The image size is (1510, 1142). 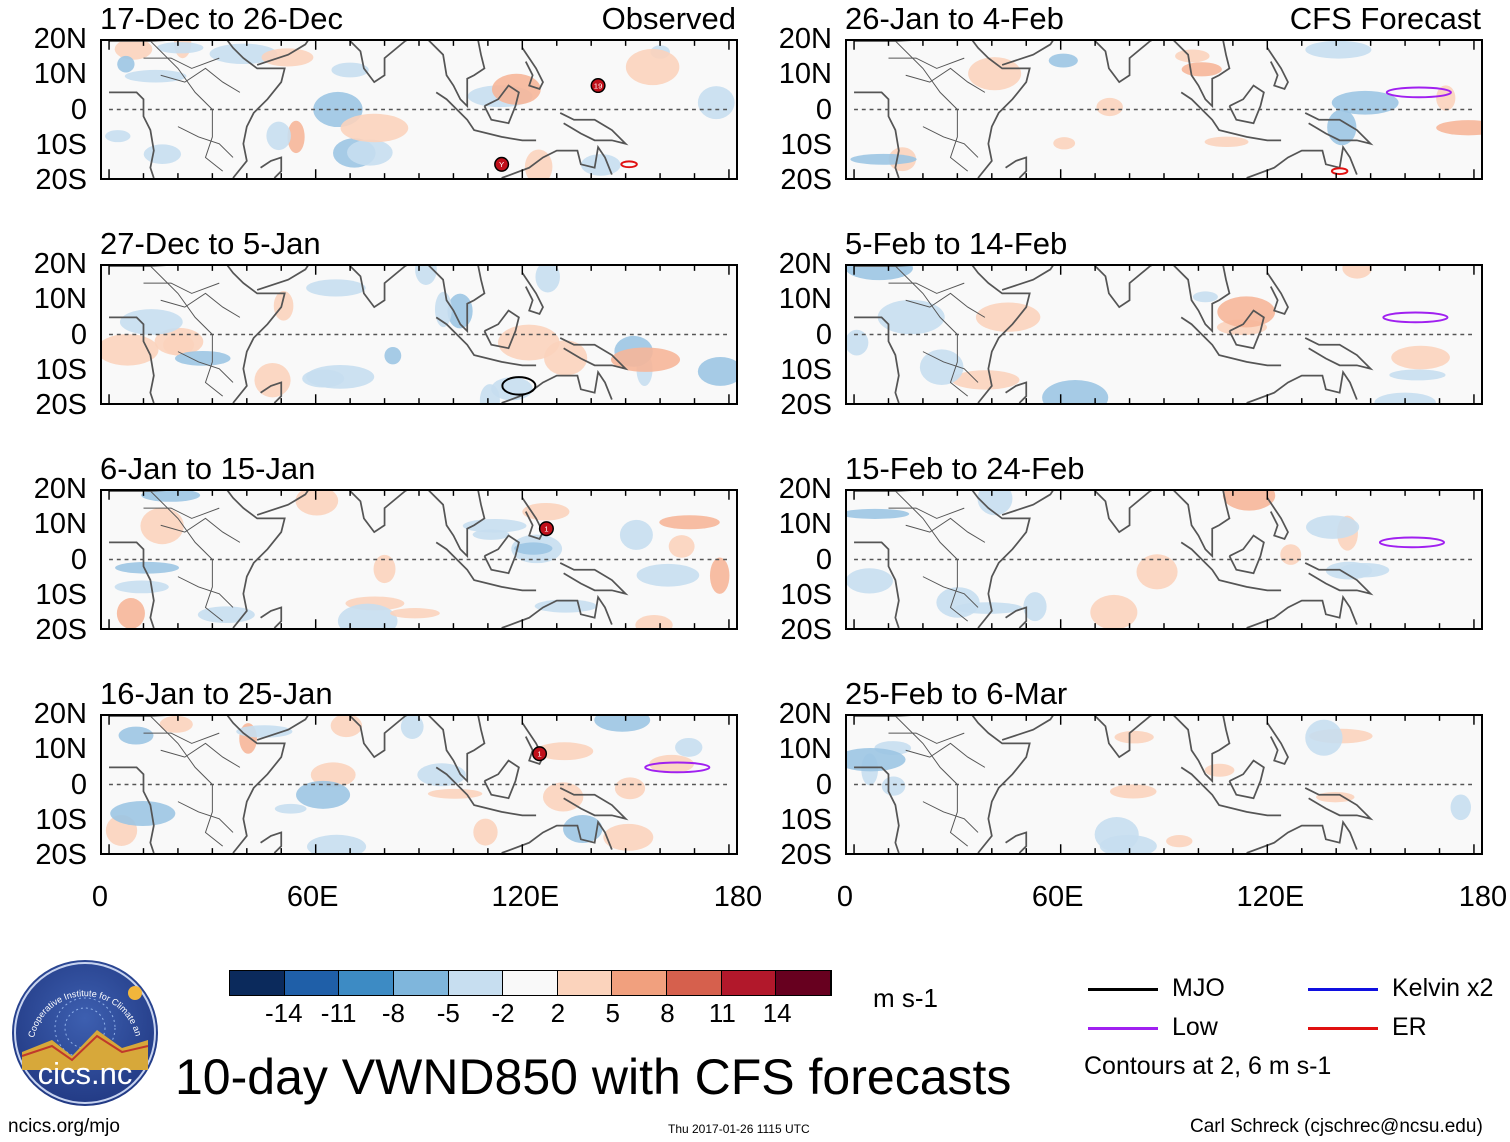 I want to click on colorbar-tick-label: -11, so click(x=338, y=1013).